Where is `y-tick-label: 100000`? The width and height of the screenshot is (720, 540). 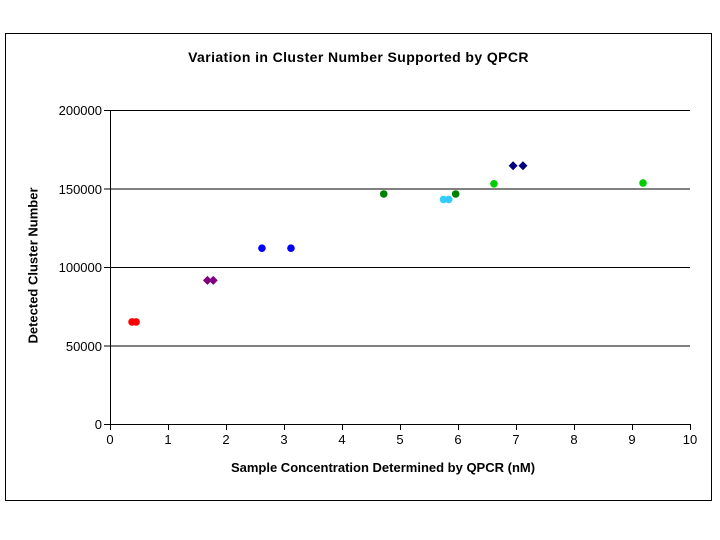
y-tick-label: 100000 is located at coordinates (80, 267).